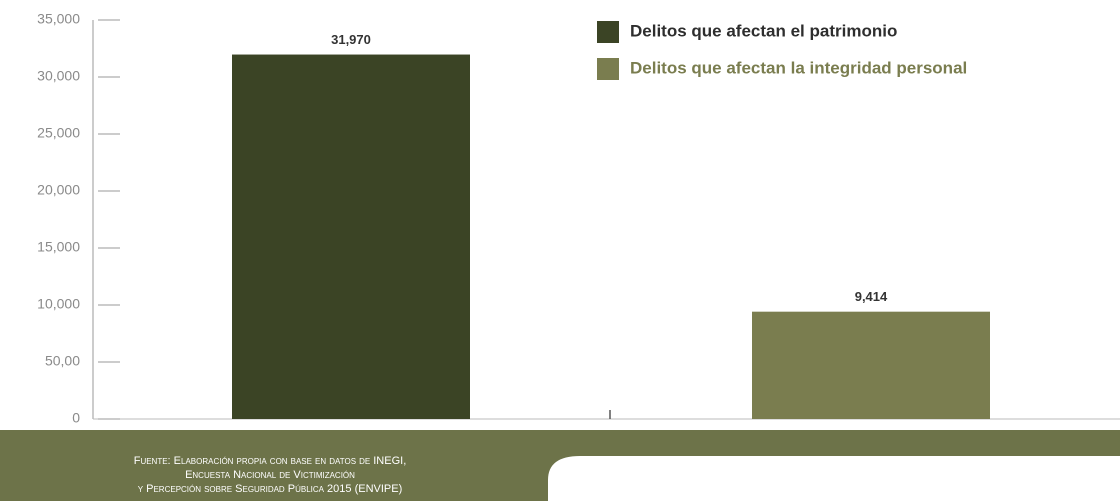  I want to click on legend-label: Delitos que afectan el patrimonio, so click(763, 30).